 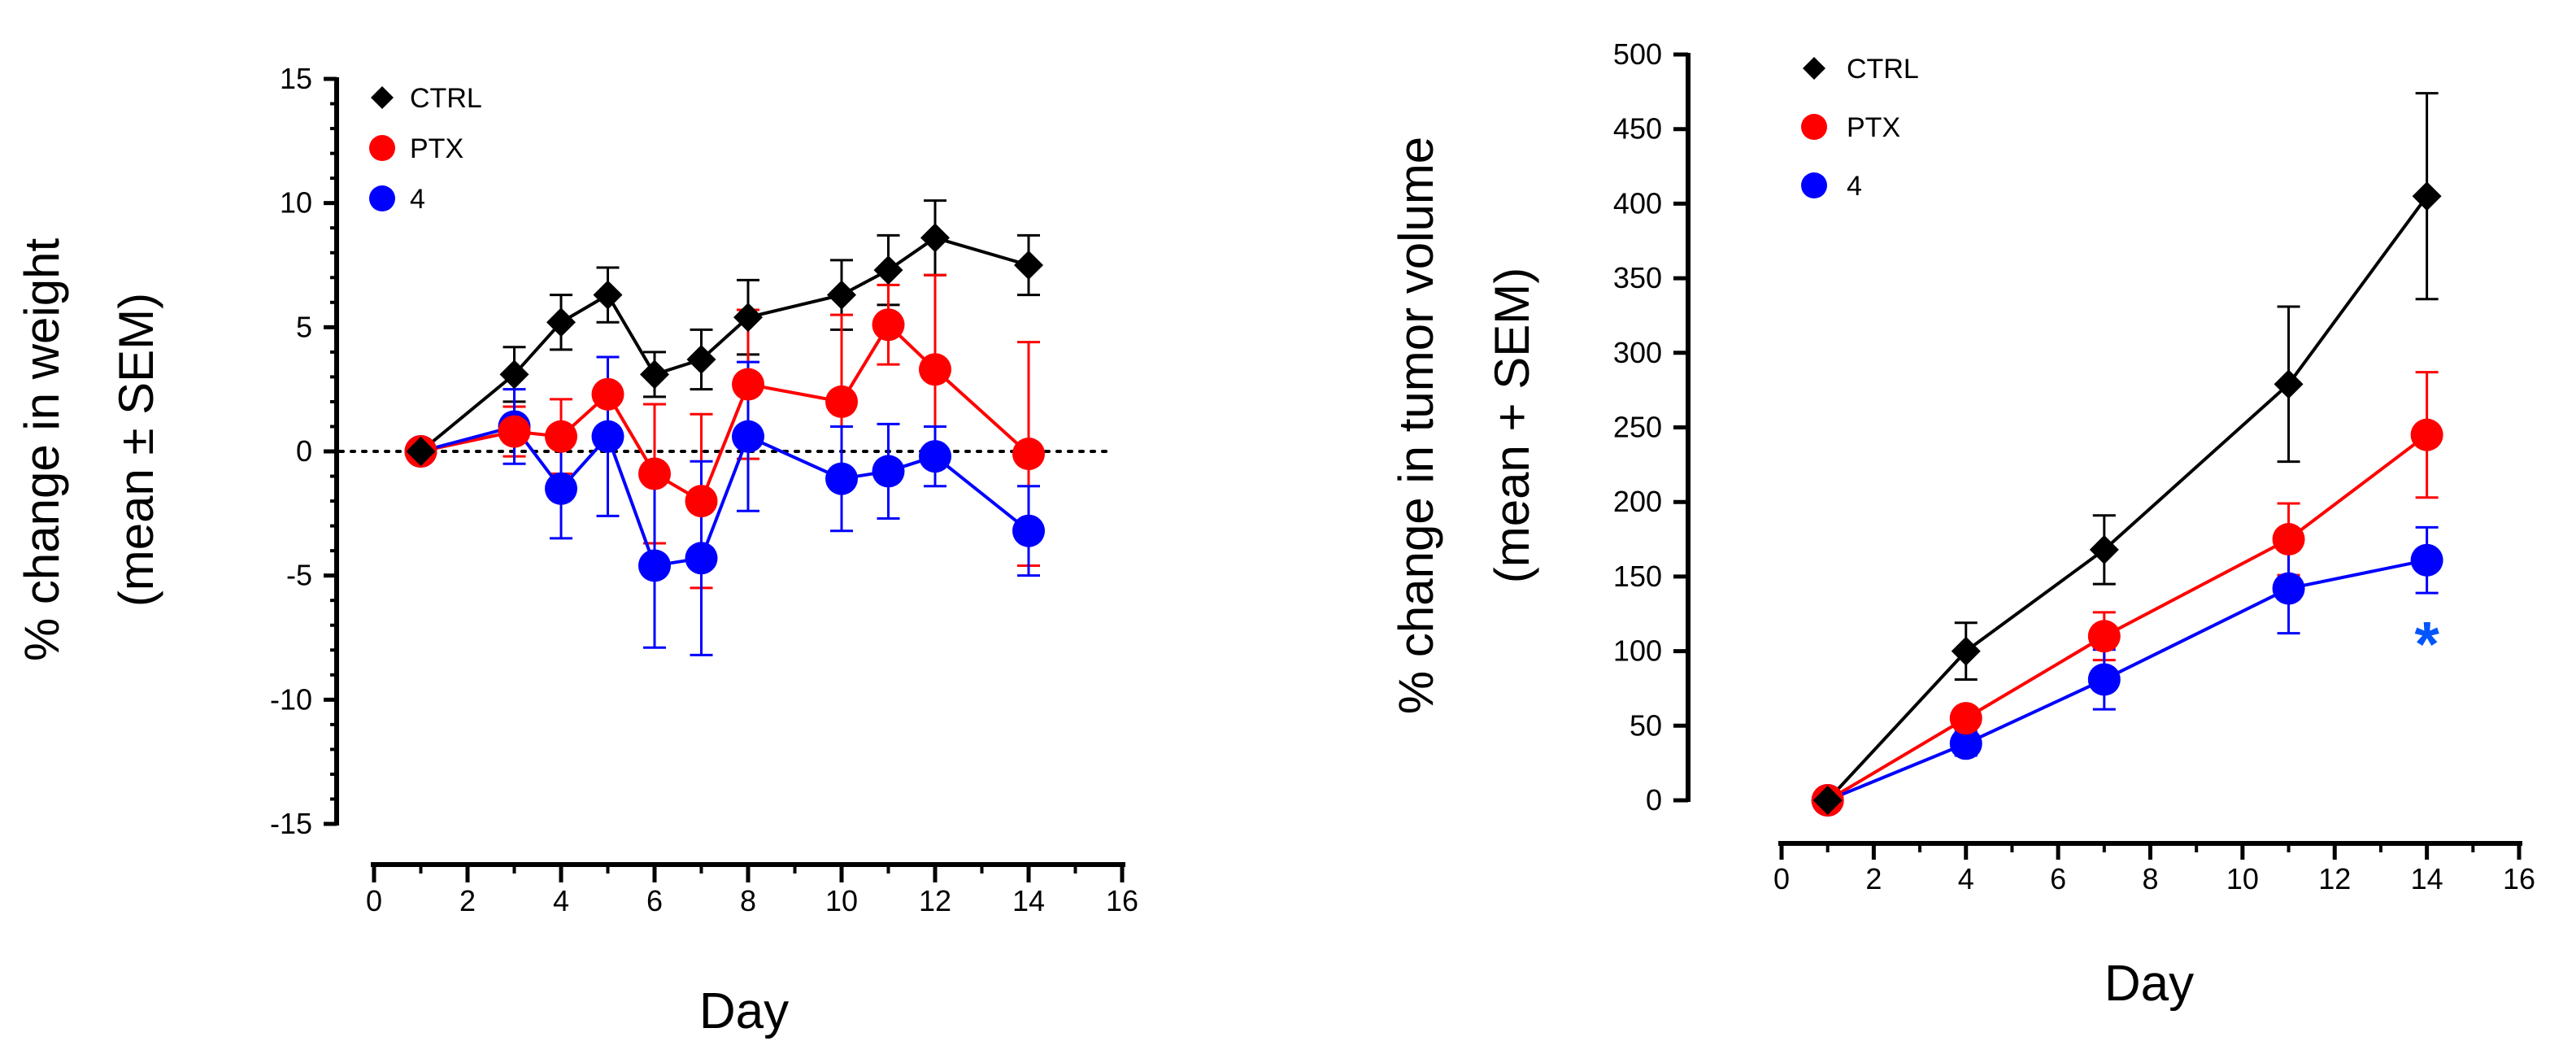 I want to click on y-tick-label: -15, so click(x=291, y=823).